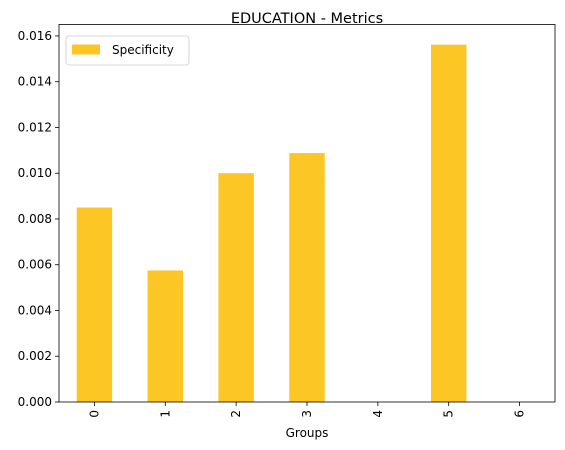  I want to click on legend-swatch, so click(86, 49).